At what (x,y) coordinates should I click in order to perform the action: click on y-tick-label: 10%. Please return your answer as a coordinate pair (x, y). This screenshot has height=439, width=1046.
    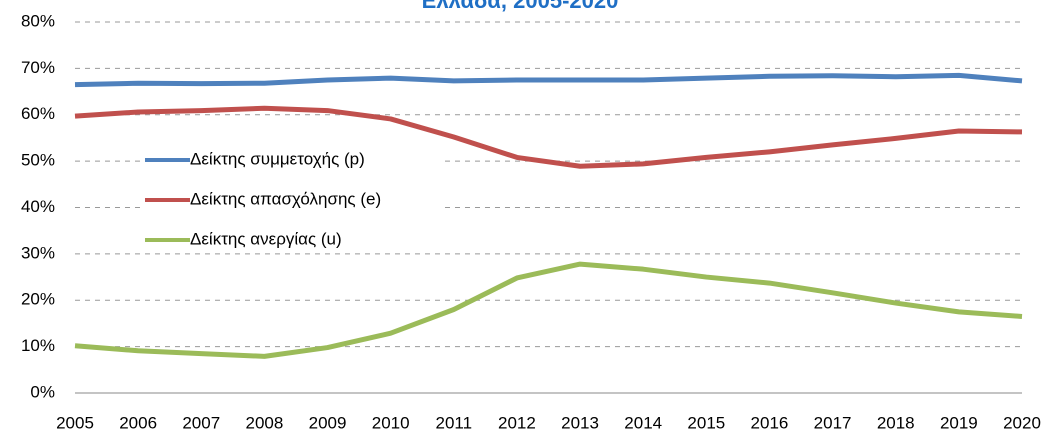
    Looking at the image, I should click on (38, 345).